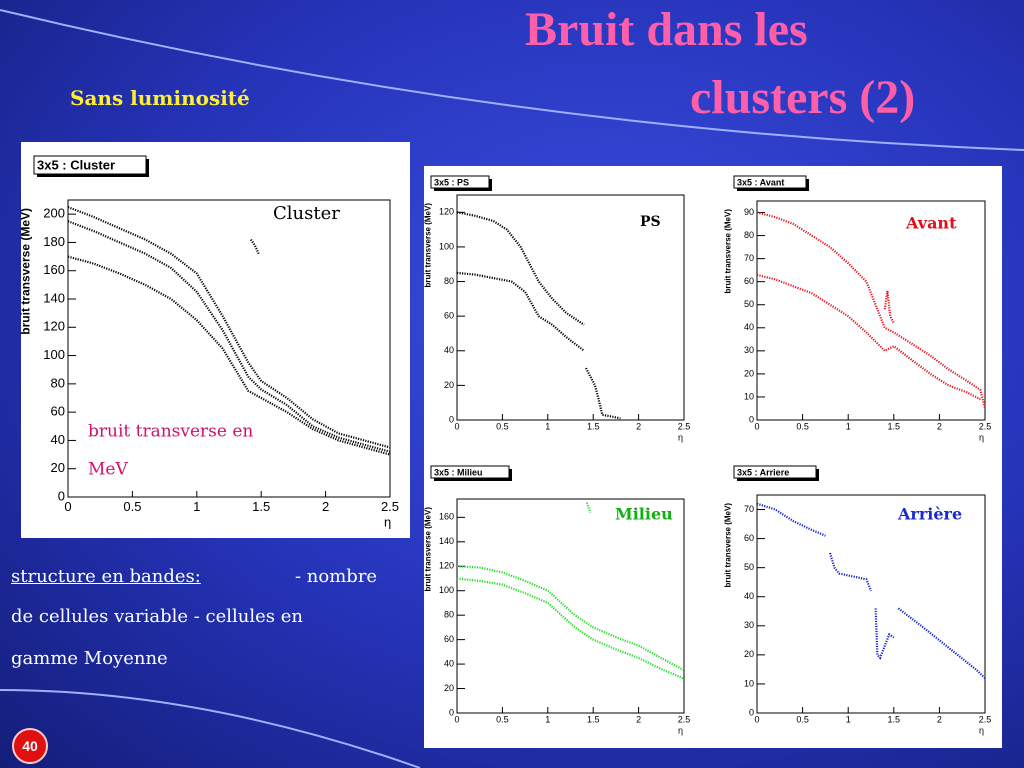  What do you see at coordinates (76, 164) in the screenshot?
I see `plot-title: 3x5 : Cluster` at bounding box center [76, 164].